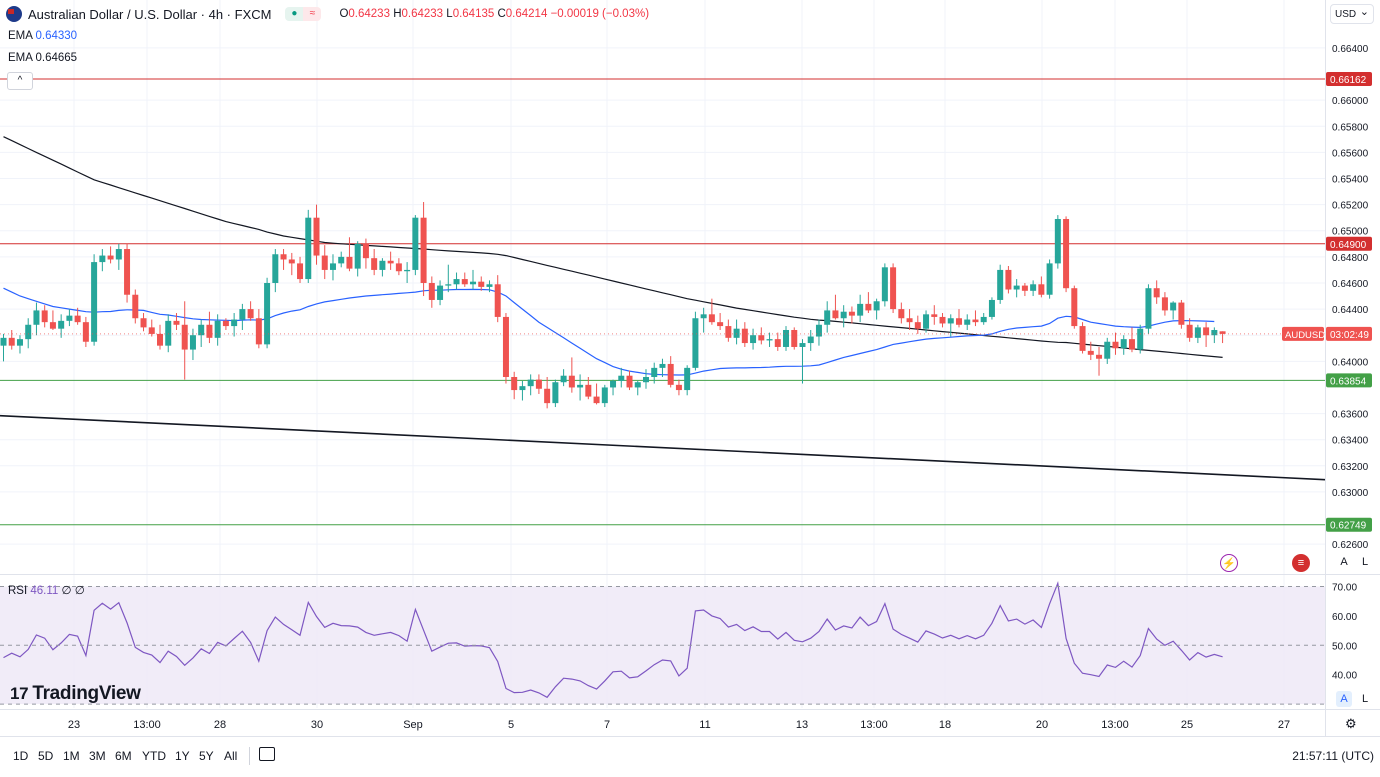 The height and width of the screenshot is (777, 1380). Describe the element at coordinates (43, 58) in the screenshot. I see `ema-slow-legend: EMA 0.64665` at that location.